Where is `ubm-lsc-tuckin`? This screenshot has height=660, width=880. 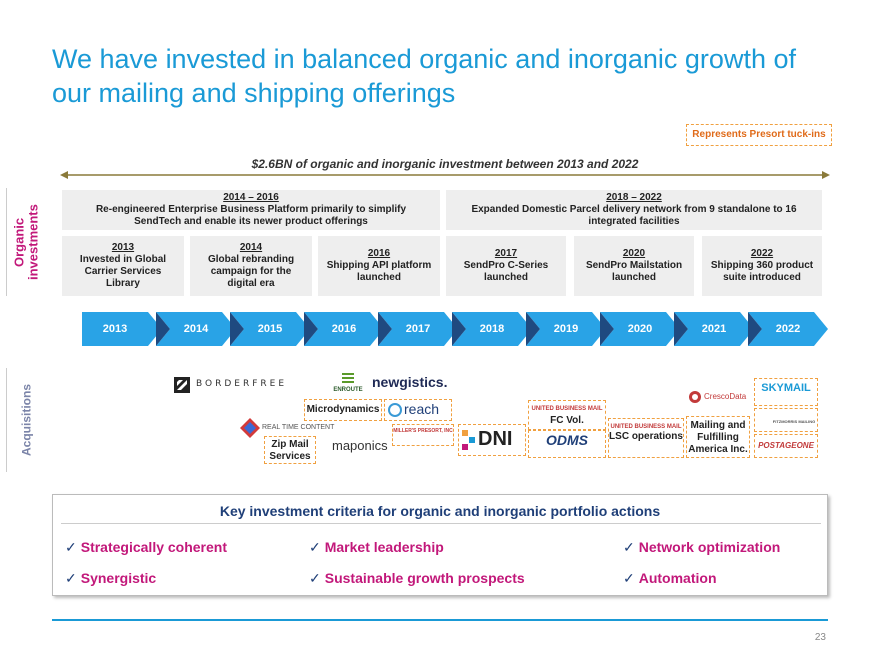
ubm-lsc-tuckin is located at coordinates (646, 438).